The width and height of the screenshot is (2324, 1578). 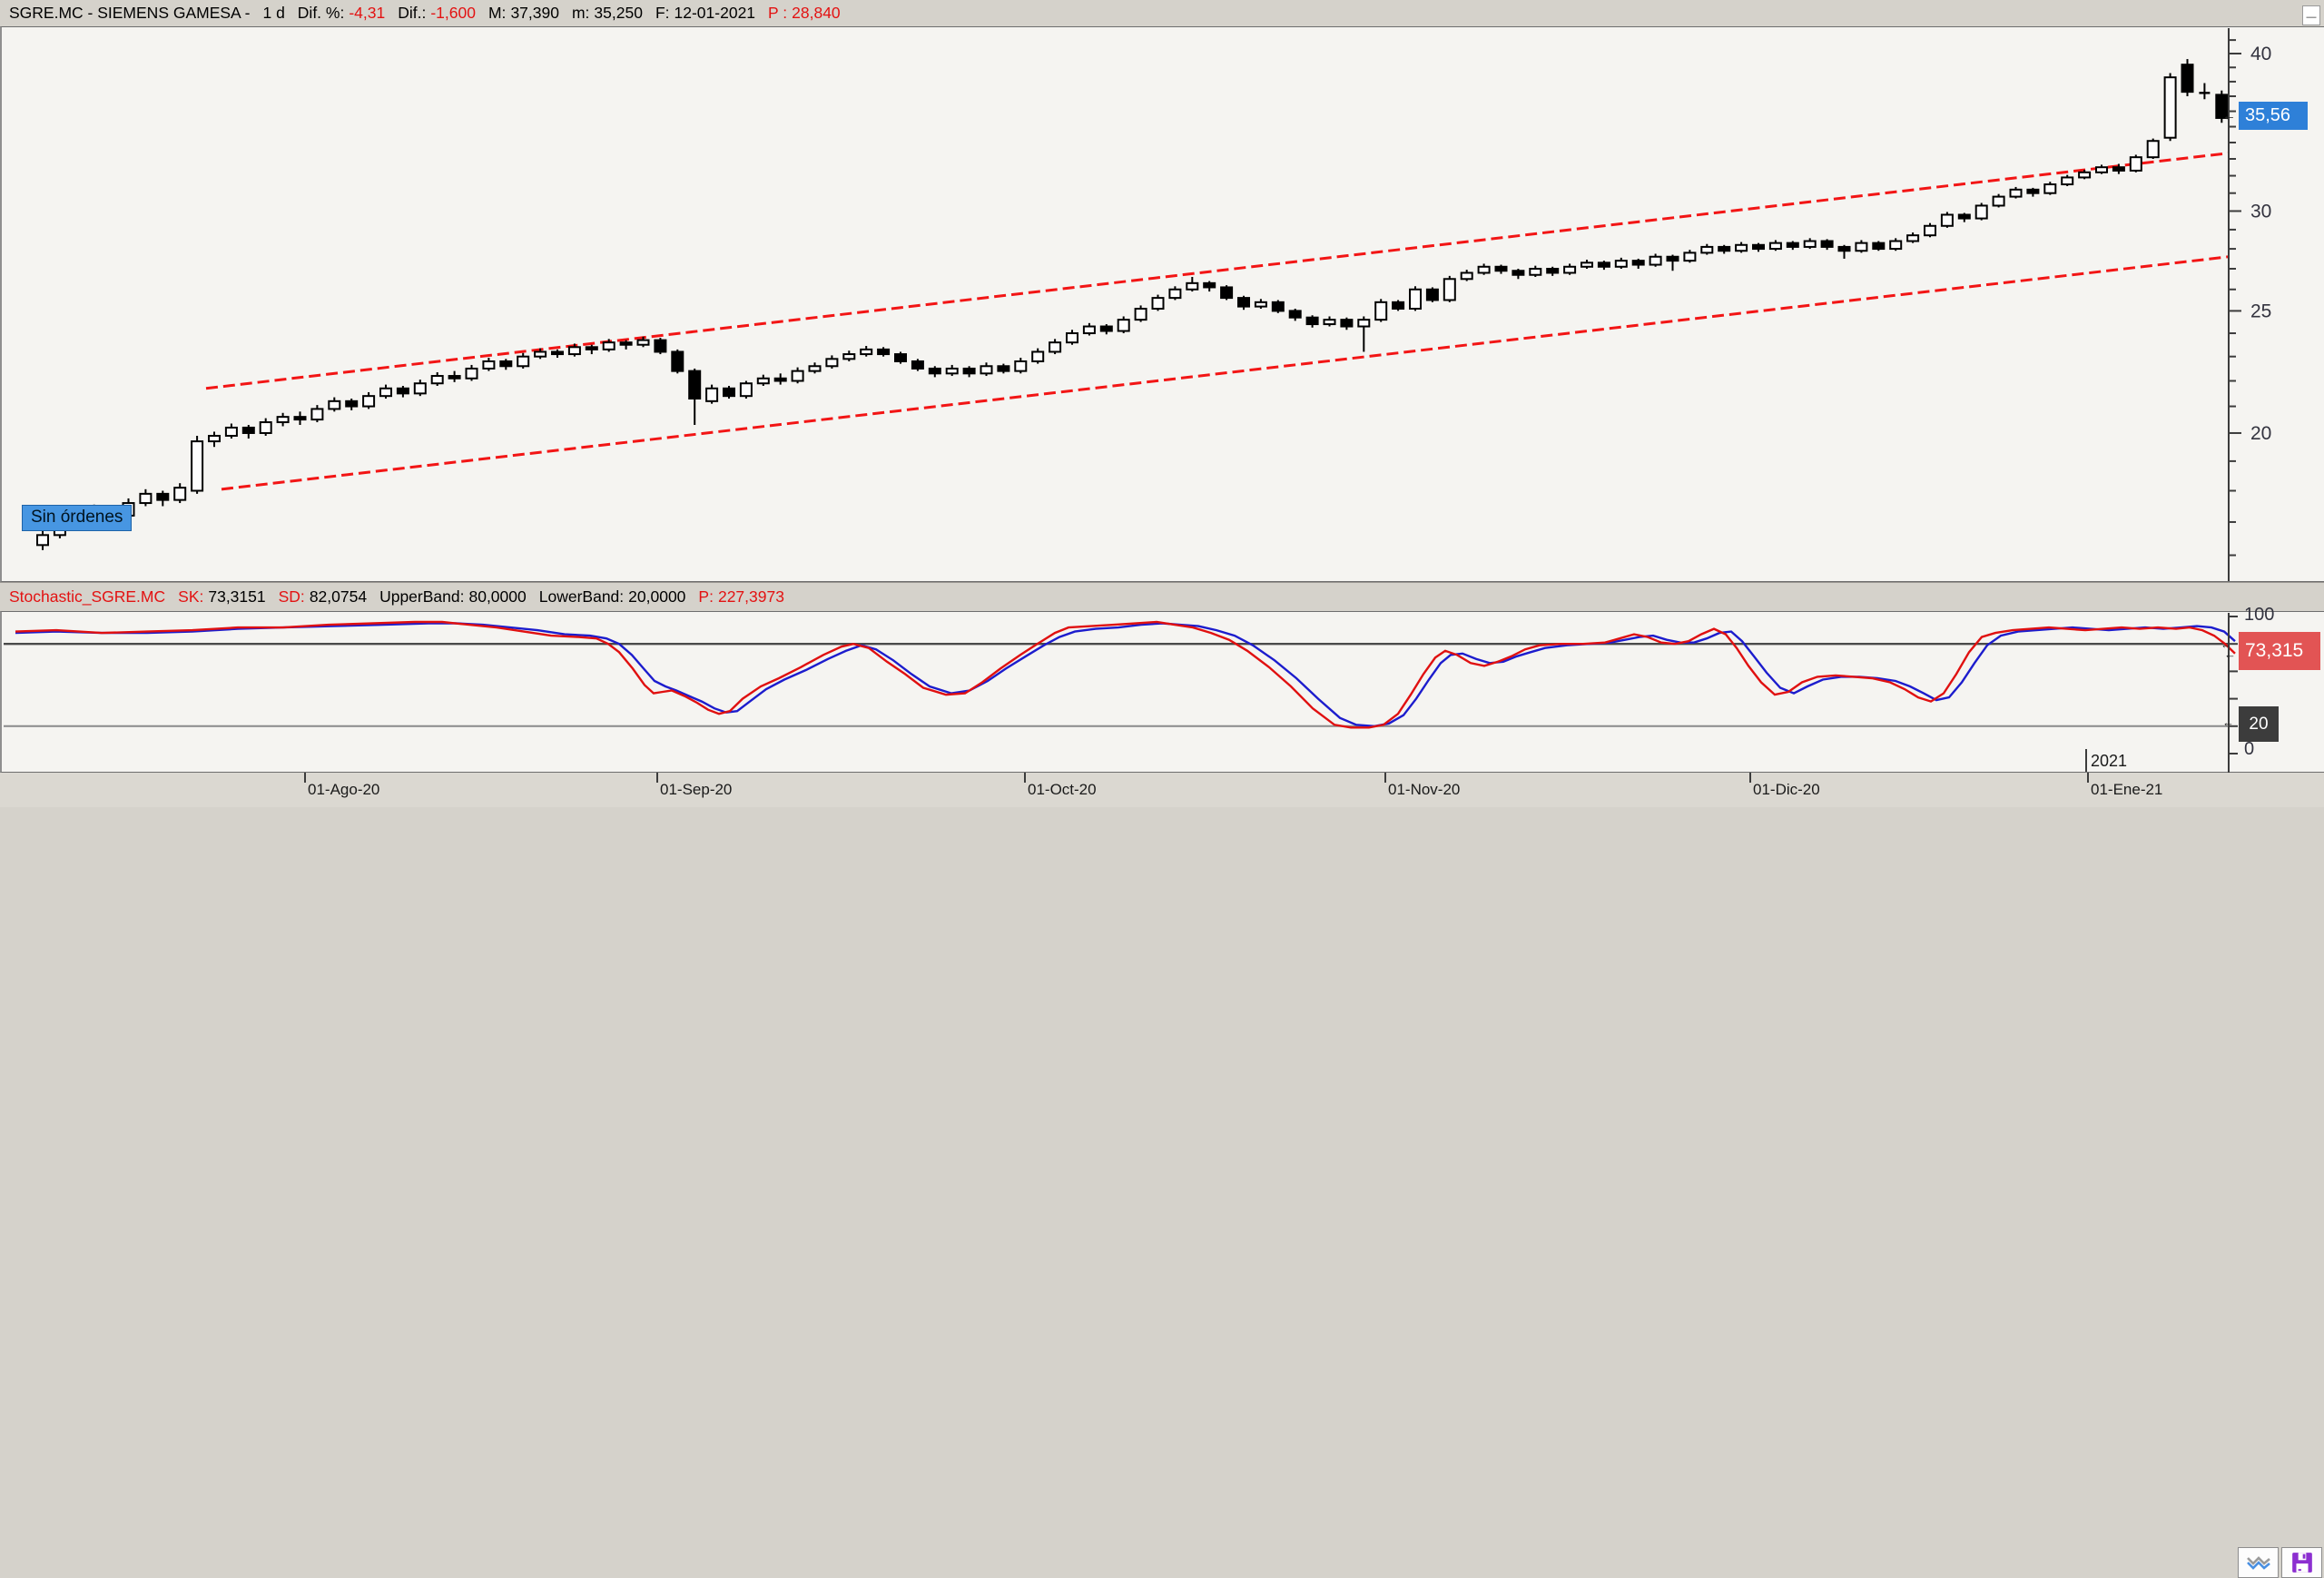 What do you see at coordinates (2260, 433) in the screenshot?
I see `svg-text: 20` at bounding box center [2260, 433].